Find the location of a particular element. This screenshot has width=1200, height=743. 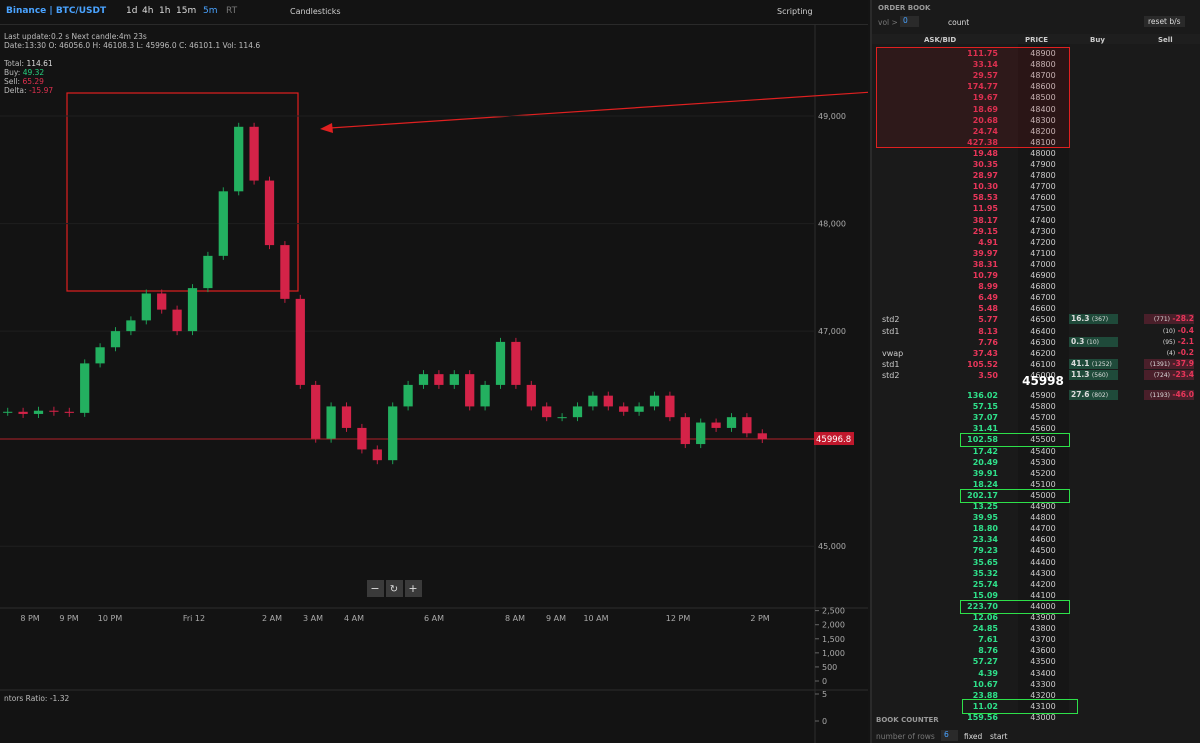

amount: 18.69 is located at coordinates (985, 109).